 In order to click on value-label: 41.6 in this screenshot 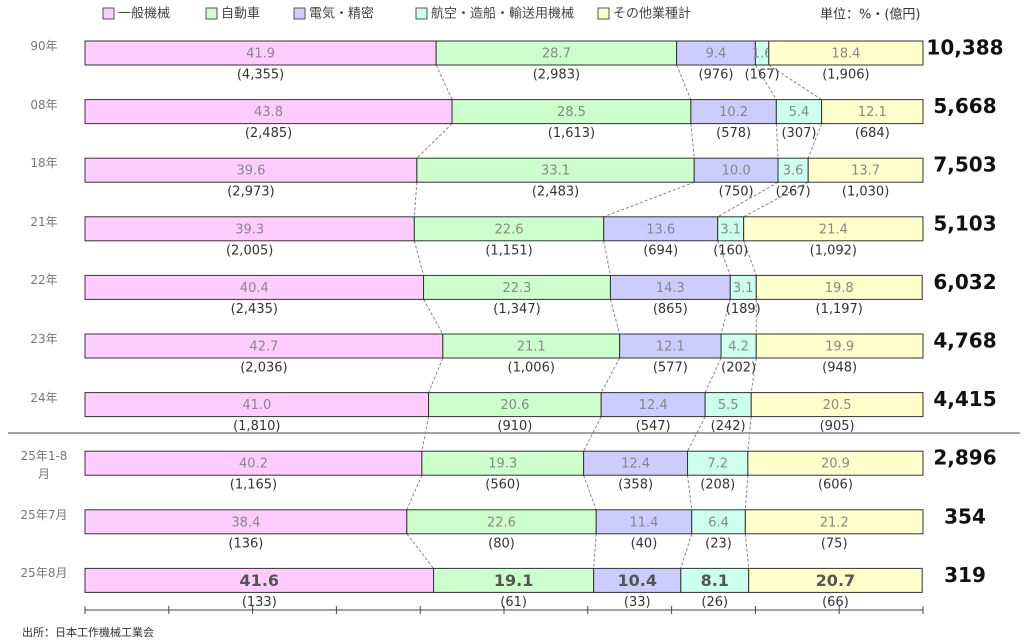, I will do `click(259, 580)`.